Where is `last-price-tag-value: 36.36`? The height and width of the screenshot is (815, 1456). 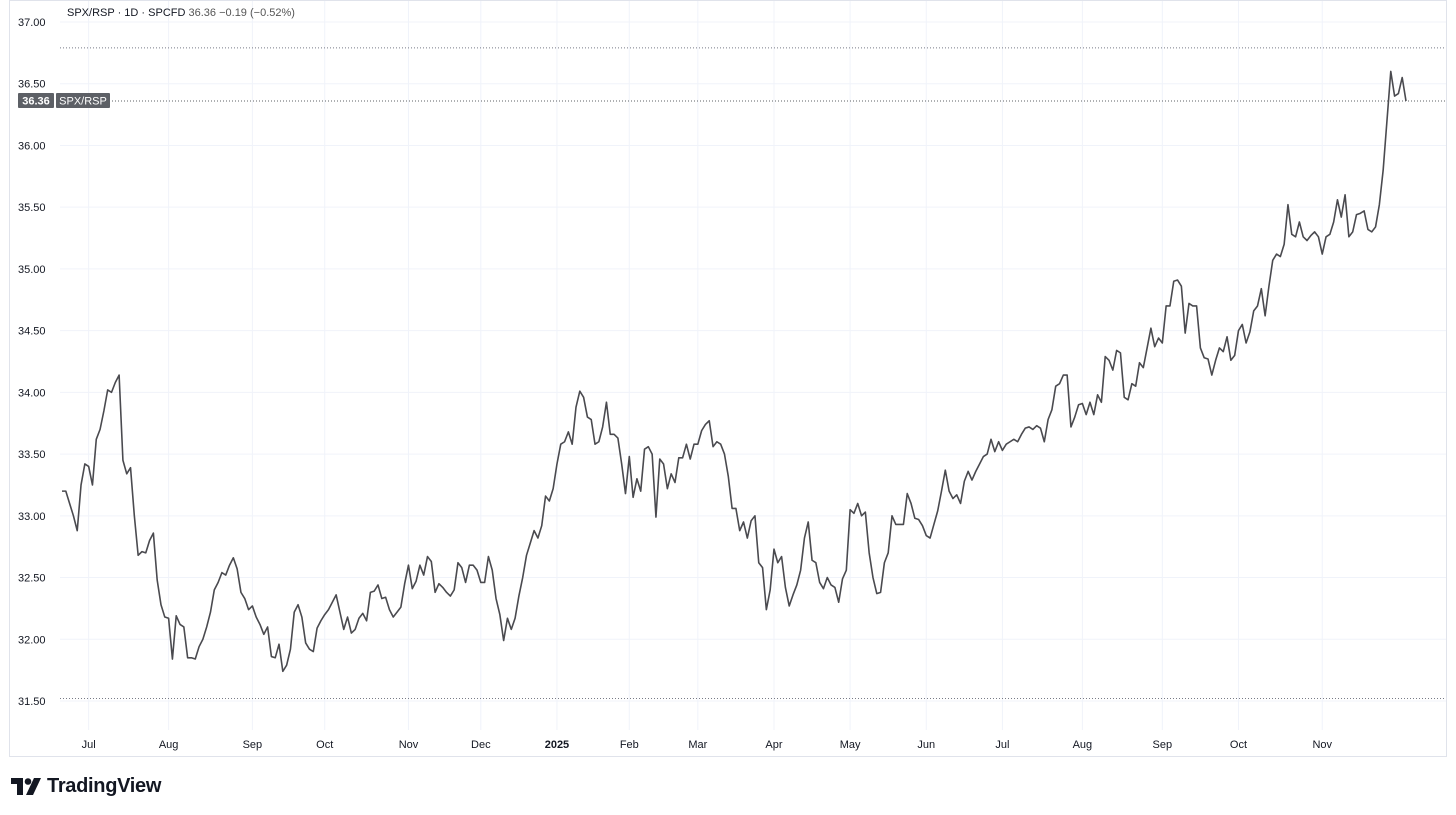
last-price-tag-value: 36.36 is located at coordinates (36, 102).